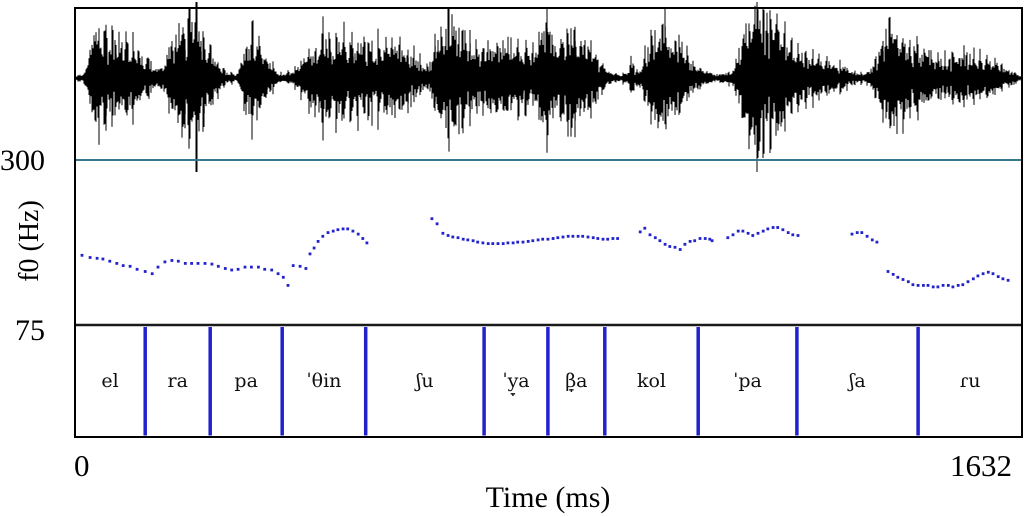 Image resolution: width=1033 pixels, height=517 pixels. What do you see at coordinates (177, 381) in the screenshot?
I see `segment-label: ra` at bounding box center [177, 381].